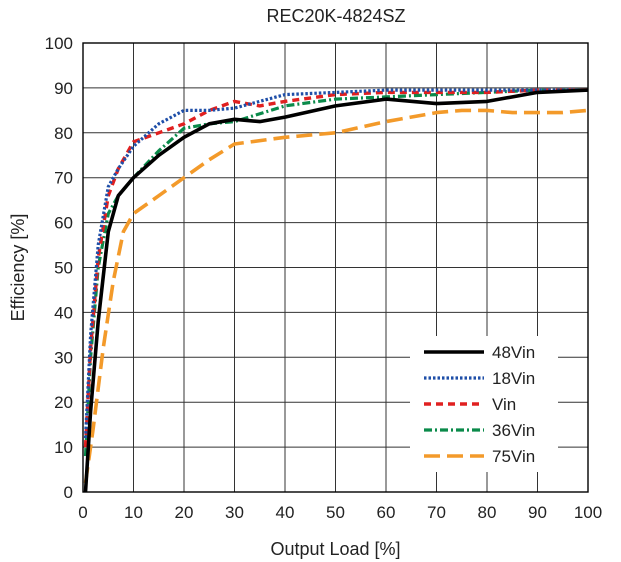 Image resolution: width=621 pixels, height=562 pixels. Describe the element at coordinates (487, 512) in the screenshot. I see `x-tick-label: 80` at that location.